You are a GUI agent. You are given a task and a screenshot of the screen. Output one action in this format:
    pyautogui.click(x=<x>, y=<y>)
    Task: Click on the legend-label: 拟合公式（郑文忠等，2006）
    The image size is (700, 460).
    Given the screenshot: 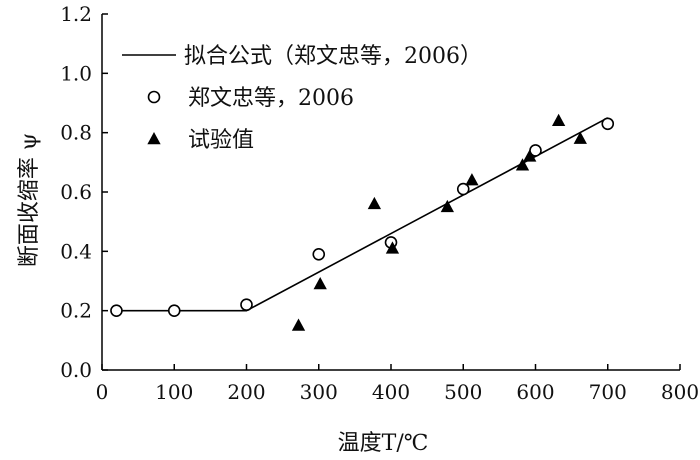 What is the action you would take?
    pyautogui.click(x=333, y=56)
    